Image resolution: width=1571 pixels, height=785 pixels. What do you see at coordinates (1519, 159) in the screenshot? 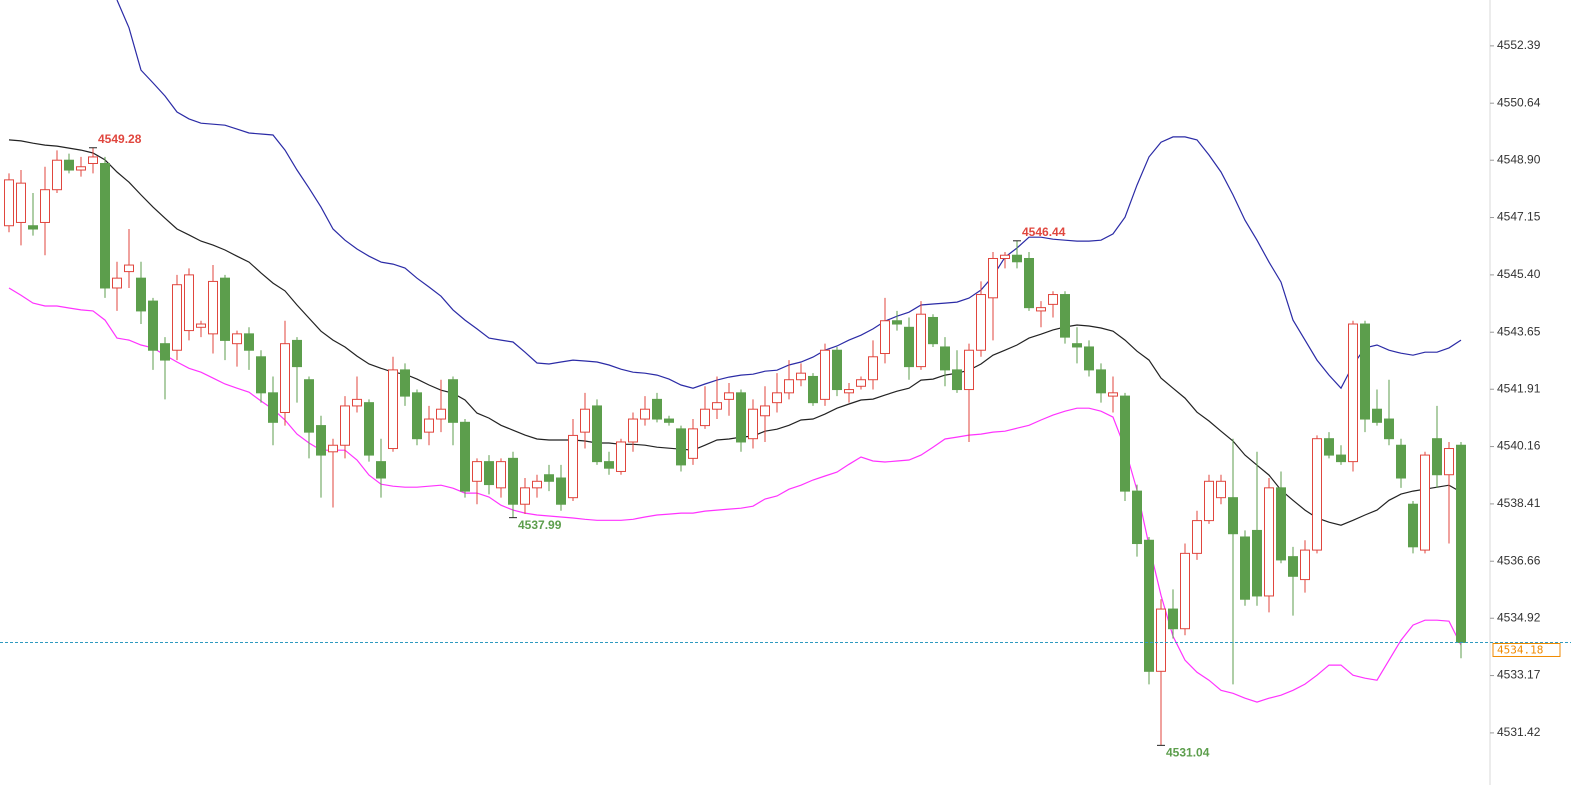
I see `y-tick-label: 4548.90` at bounding box center [1519, 159].